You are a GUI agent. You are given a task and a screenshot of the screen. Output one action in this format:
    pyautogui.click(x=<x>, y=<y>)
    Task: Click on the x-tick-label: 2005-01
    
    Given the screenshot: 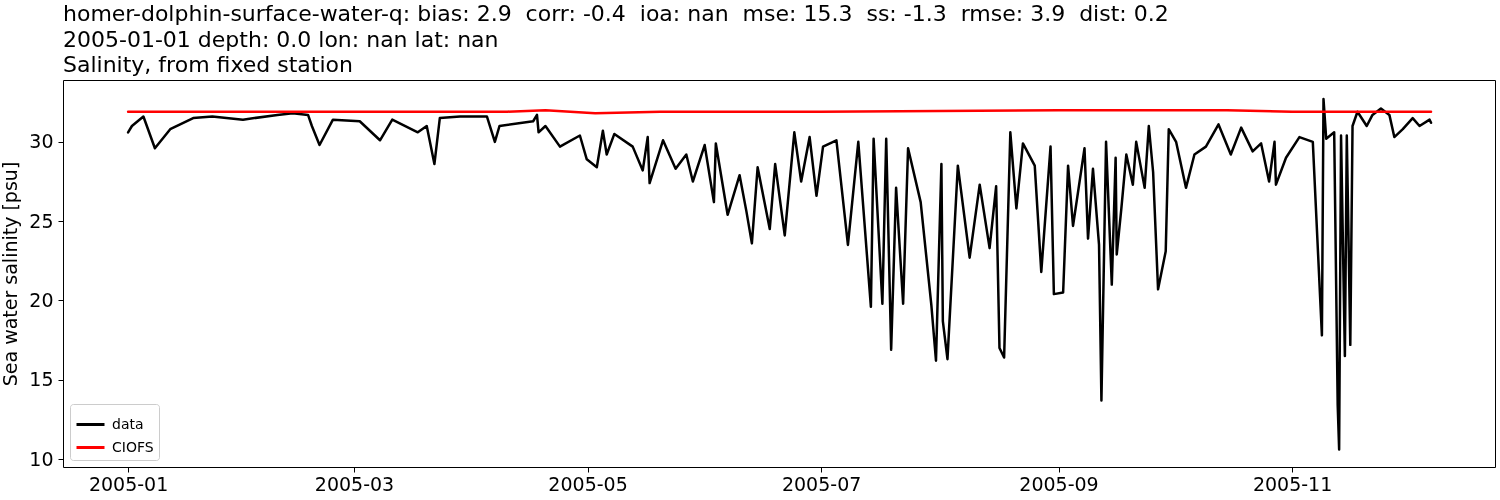 What is the action you would take?
    pyautogui.click(x=128, y=483)
    